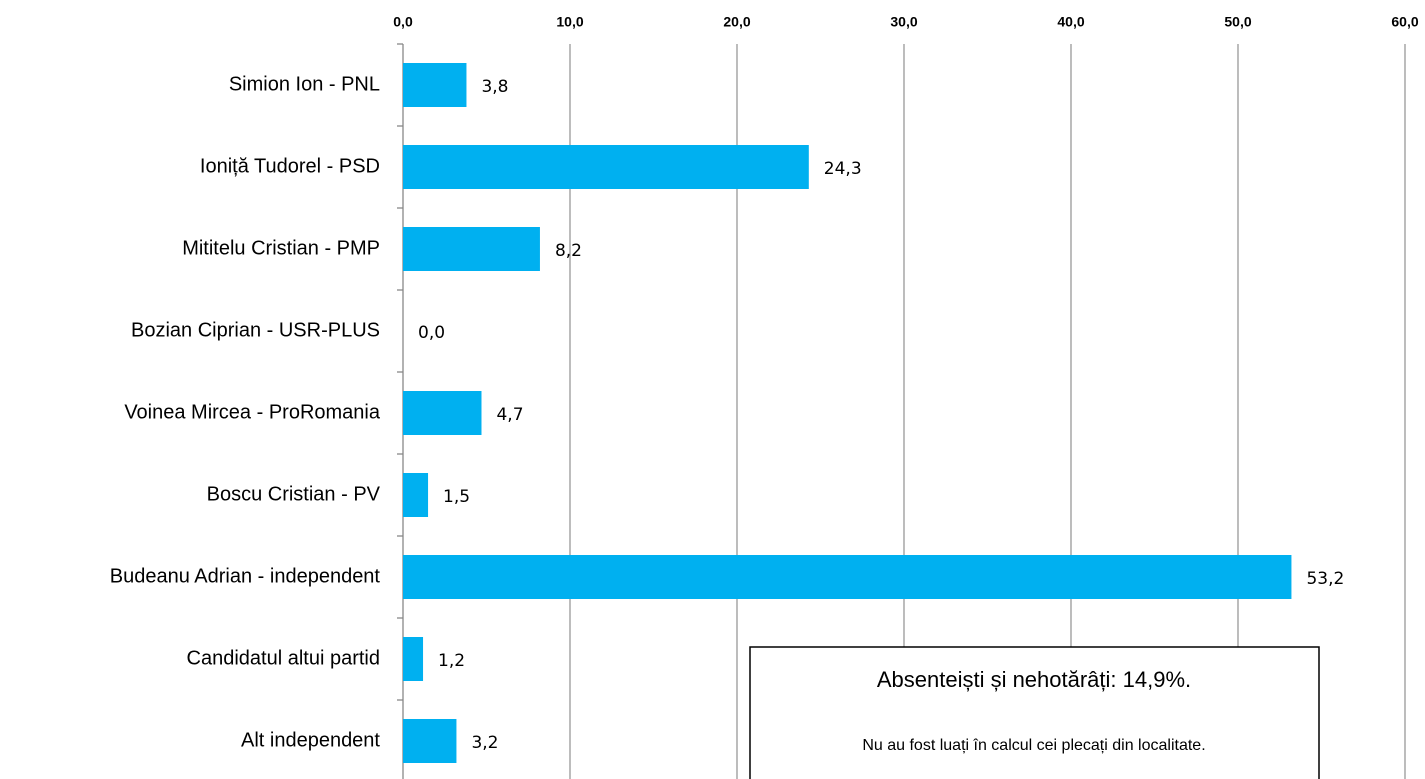 This screenshot has width=1425, height=779. I want to click on x-tick-label: 60,0, so click(1404, 22).